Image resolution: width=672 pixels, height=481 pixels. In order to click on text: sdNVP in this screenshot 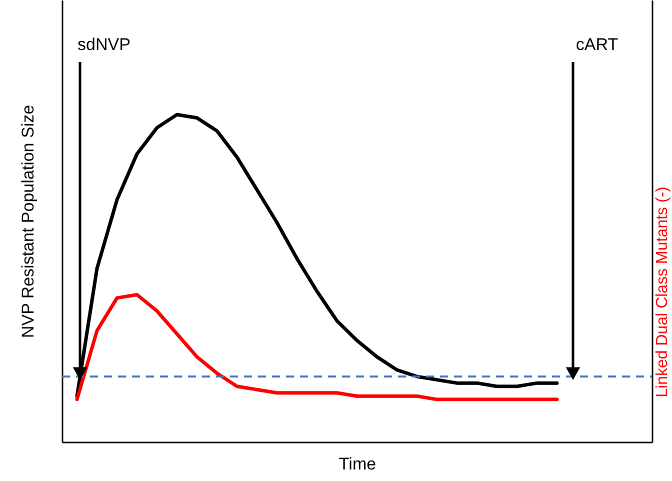, I will do `click(104, 44)`.